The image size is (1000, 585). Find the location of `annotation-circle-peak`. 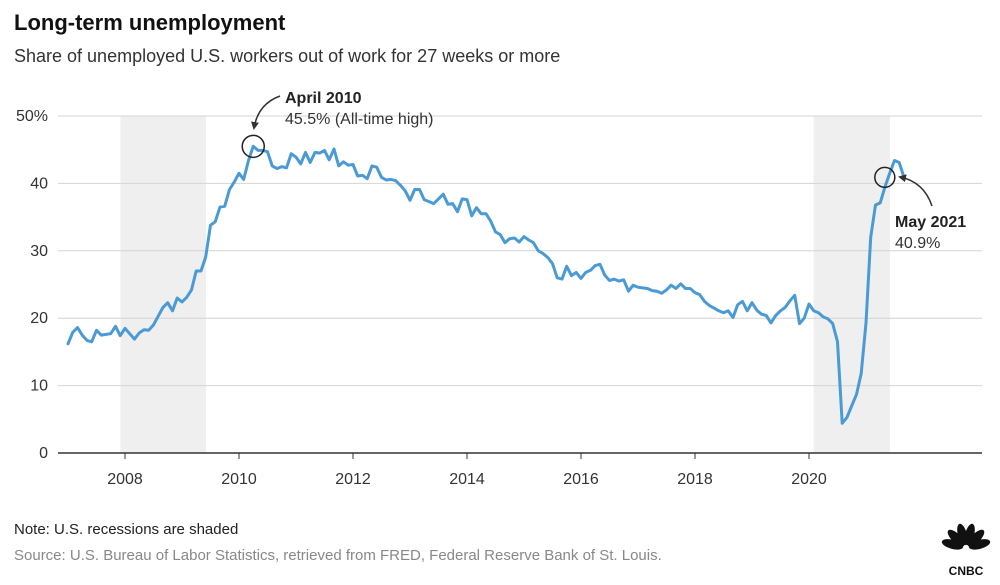

annotation-circle-peak is located at coordinates (253, 146).